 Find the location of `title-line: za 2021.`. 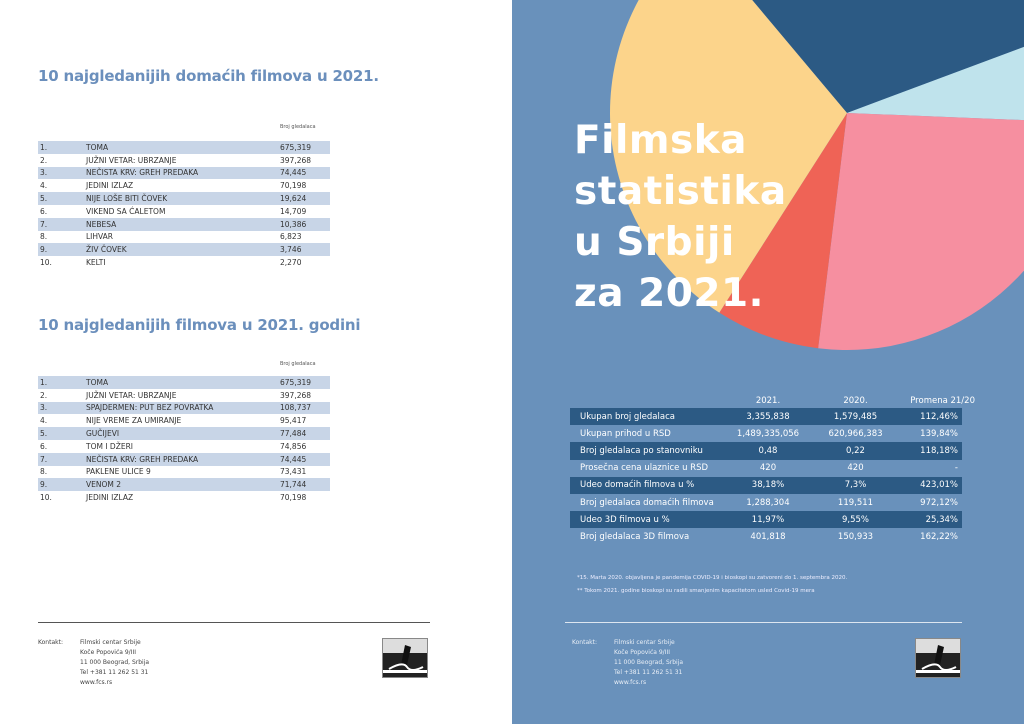

title-line: za 2021. is located at coordinates (669, 293).